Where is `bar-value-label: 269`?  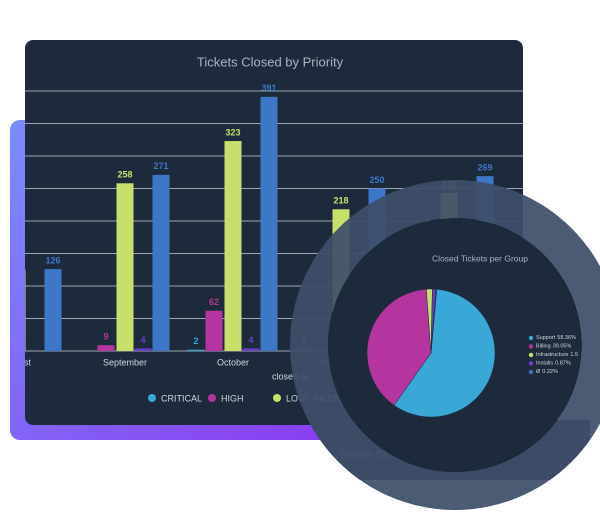 bar-value-label: 269 is located at coordinates (484, 168).